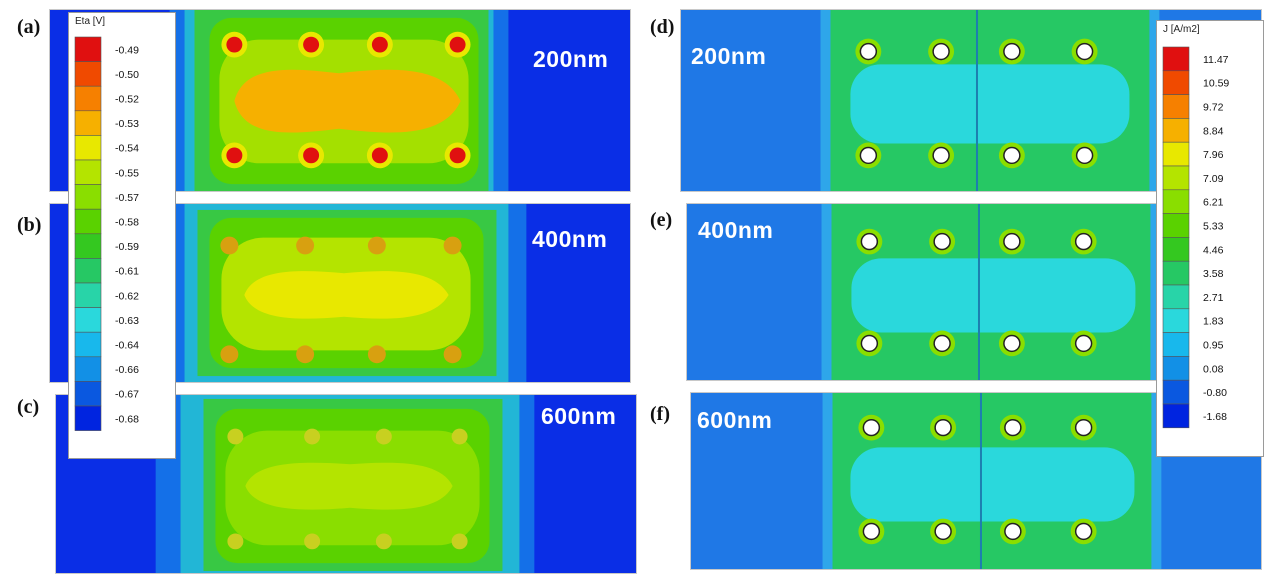 Image resolution: width=1269 pixels, height=577 pixels. What do you see at coordinates (127, 50) in the screenshot?
I see `legend-tick-label: -0.49` at bounding box center [127, 50].